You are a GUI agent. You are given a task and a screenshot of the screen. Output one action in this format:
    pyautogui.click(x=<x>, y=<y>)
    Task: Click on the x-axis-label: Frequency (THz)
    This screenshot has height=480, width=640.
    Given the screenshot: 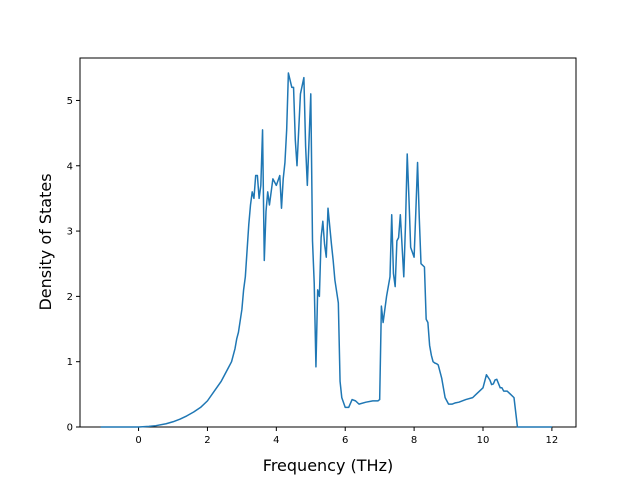 What is the action you would take?
    pyautogui.click(x=328, y=465)
    